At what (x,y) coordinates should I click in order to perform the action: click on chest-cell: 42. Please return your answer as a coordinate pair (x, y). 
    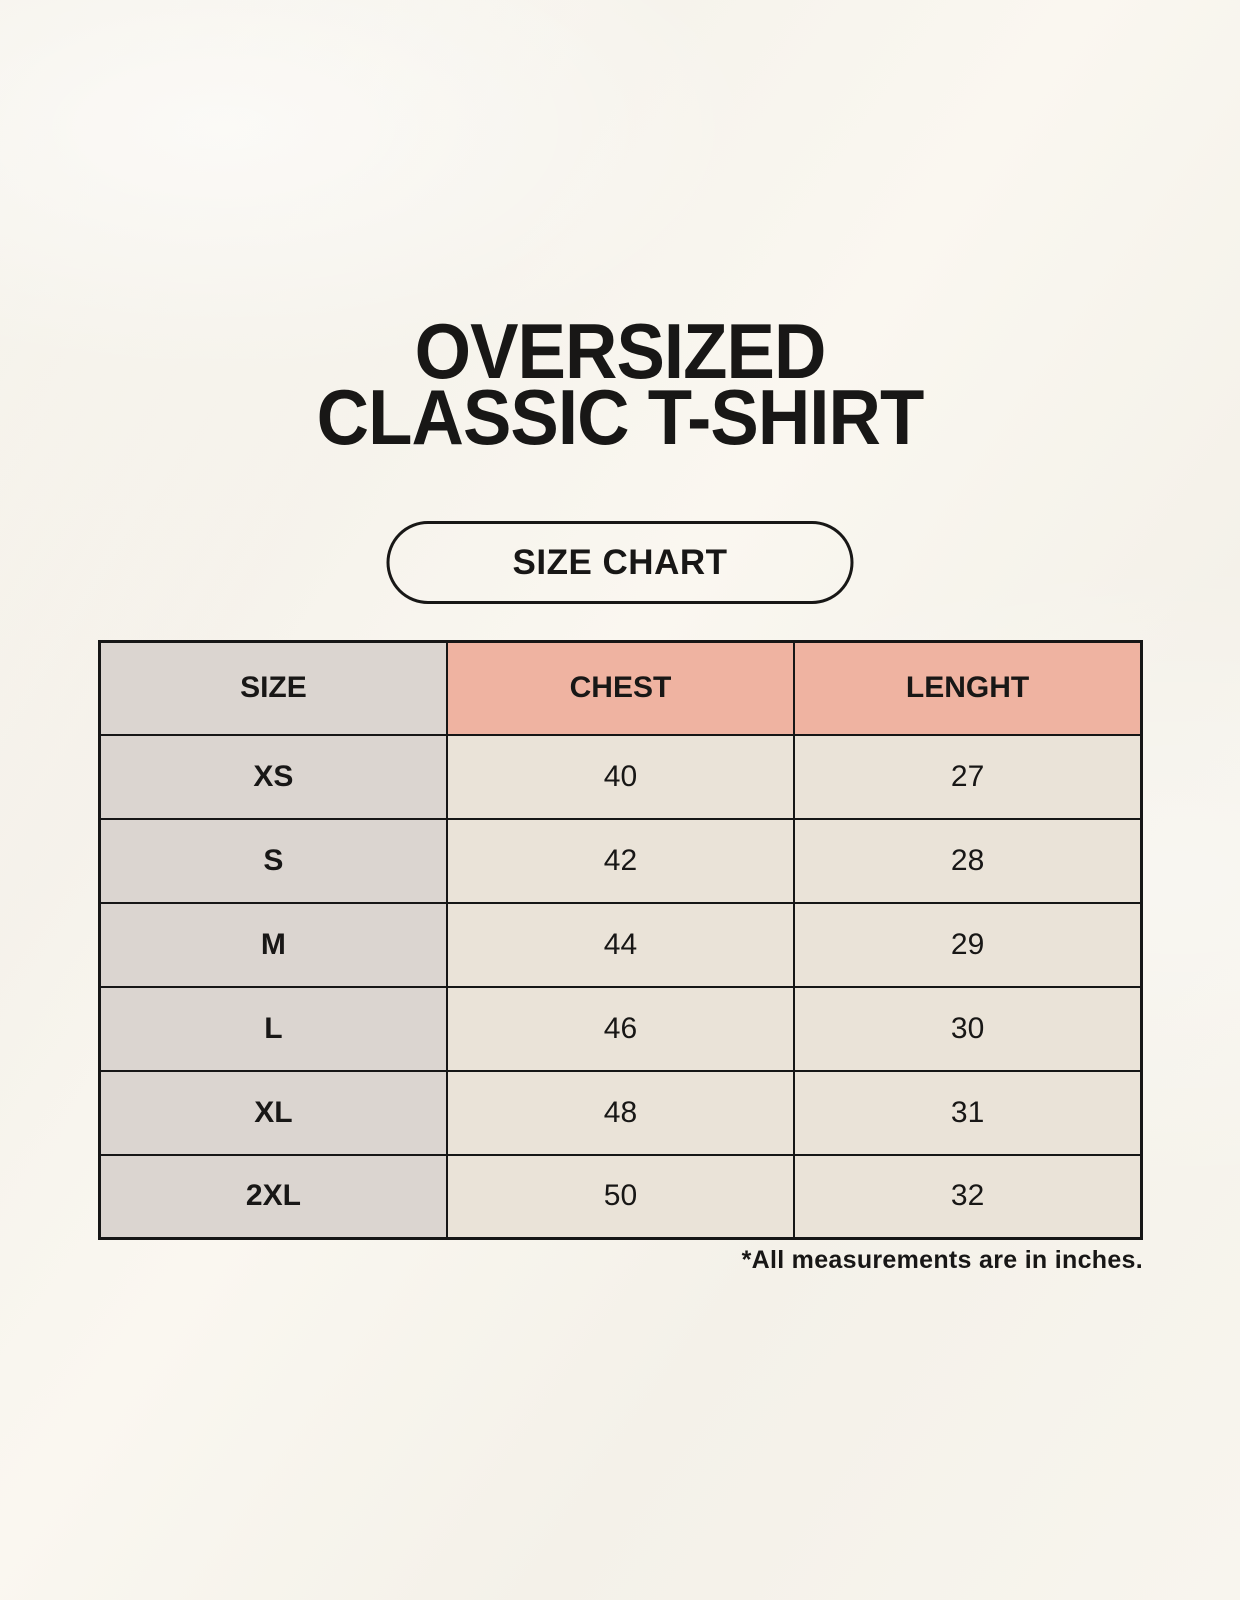
    Looking at the image, I should click on (620, 860).